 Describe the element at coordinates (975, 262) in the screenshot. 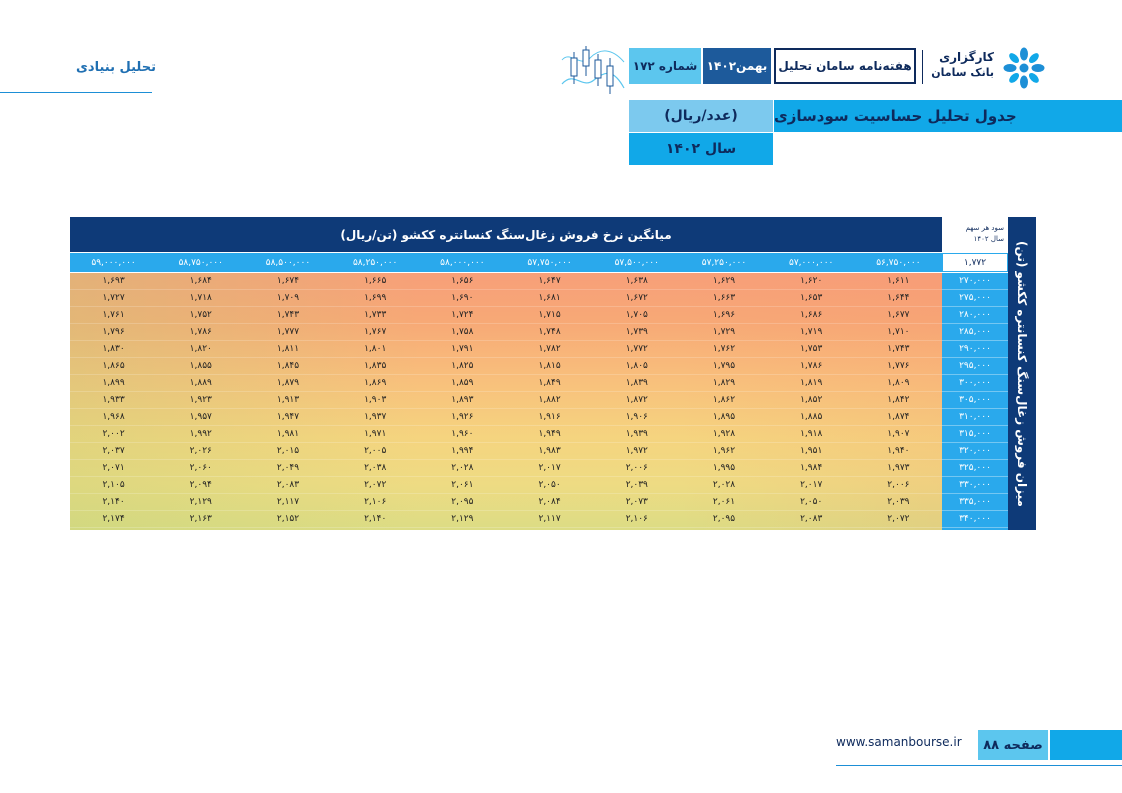

I see `base-eps-cell: ۱,۷۷۲` at that location.